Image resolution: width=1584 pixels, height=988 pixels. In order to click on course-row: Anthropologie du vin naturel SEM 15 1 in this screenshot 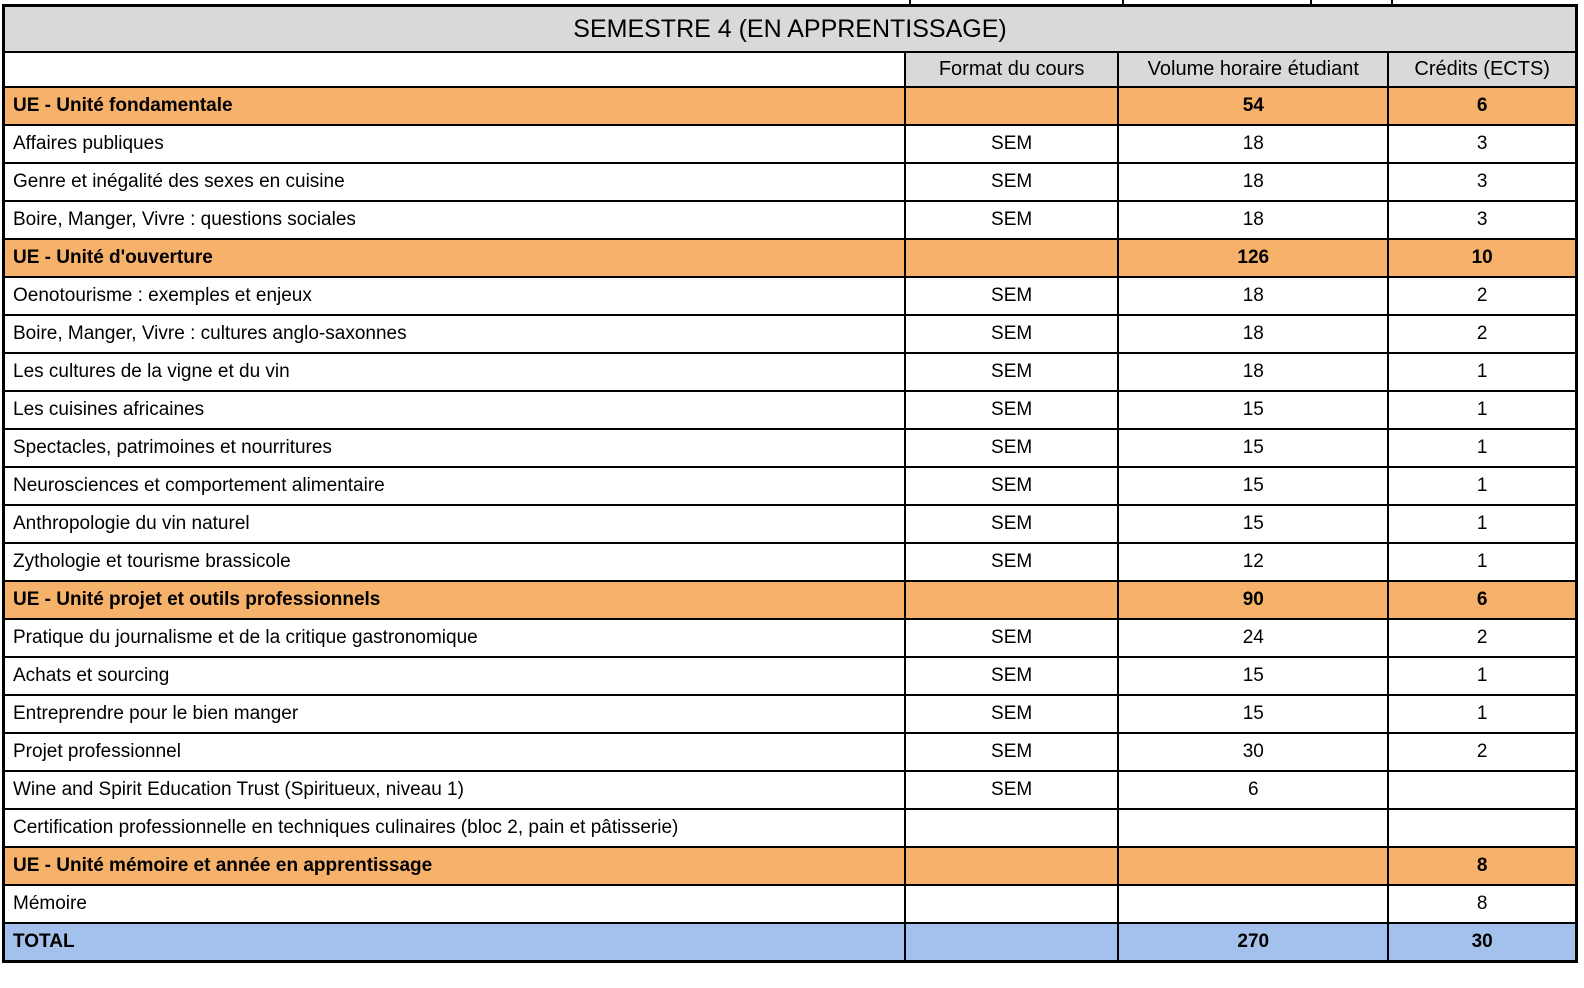, I will do `click(790, 524)`.